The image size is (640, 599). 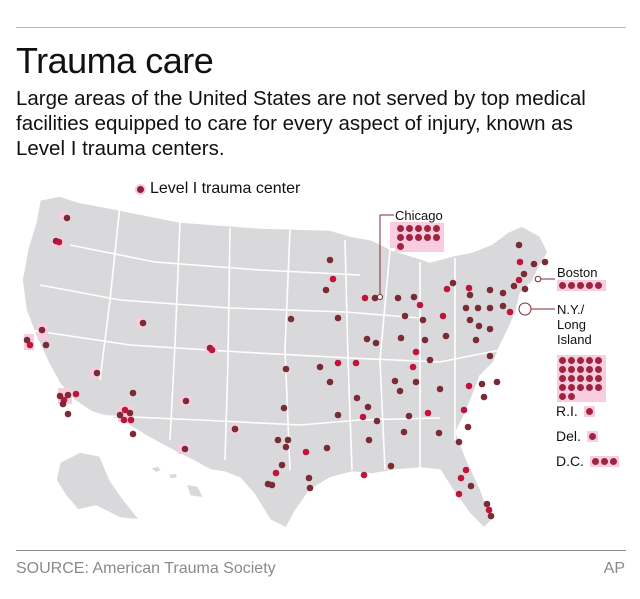 What do you see at coordinates (604, 461) in the screenshot?
I see `inset-dc-dots` at bounding box center [604, 461].